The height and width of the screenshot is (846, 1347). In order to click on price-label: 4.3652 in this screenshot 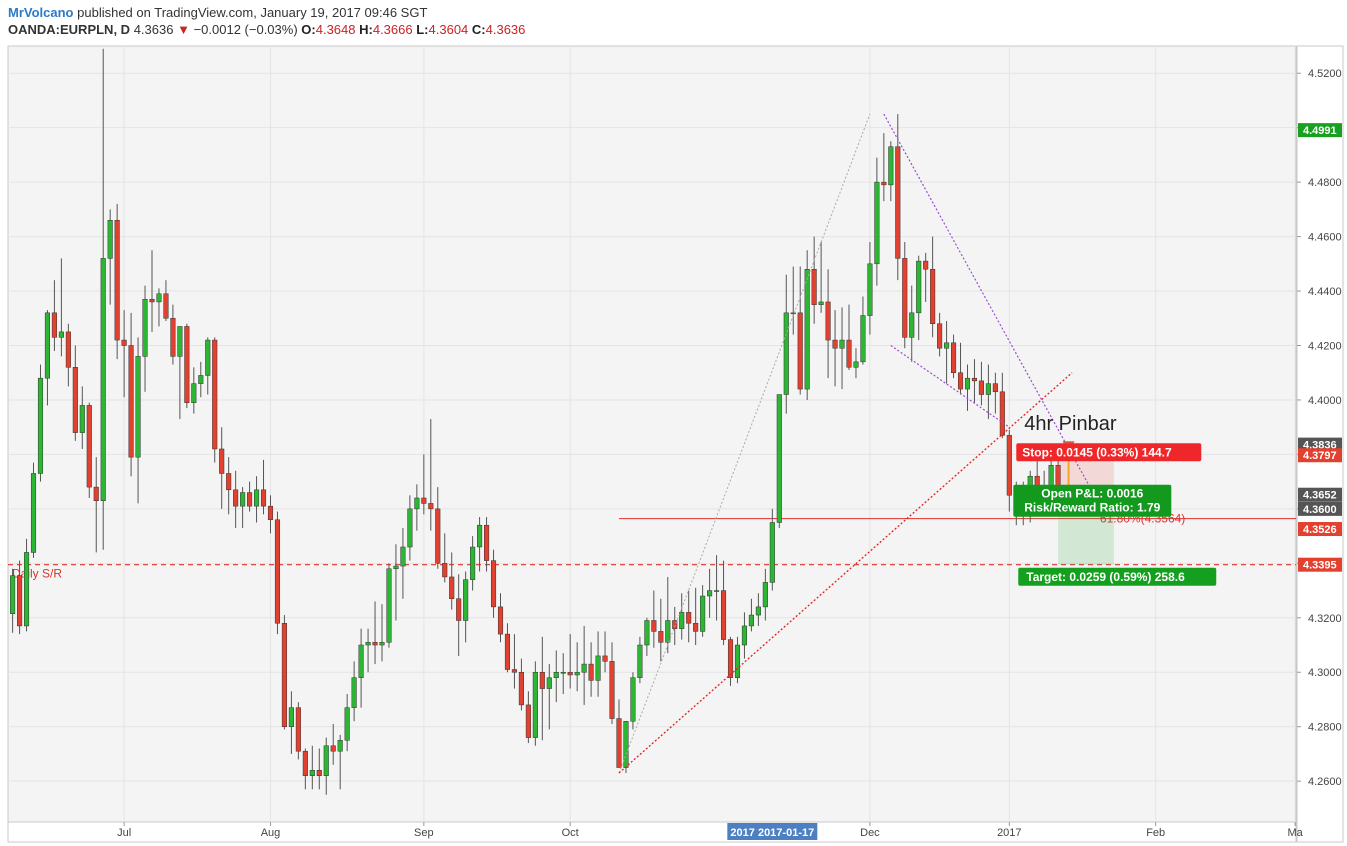, I will do `click(1320, 496)`.